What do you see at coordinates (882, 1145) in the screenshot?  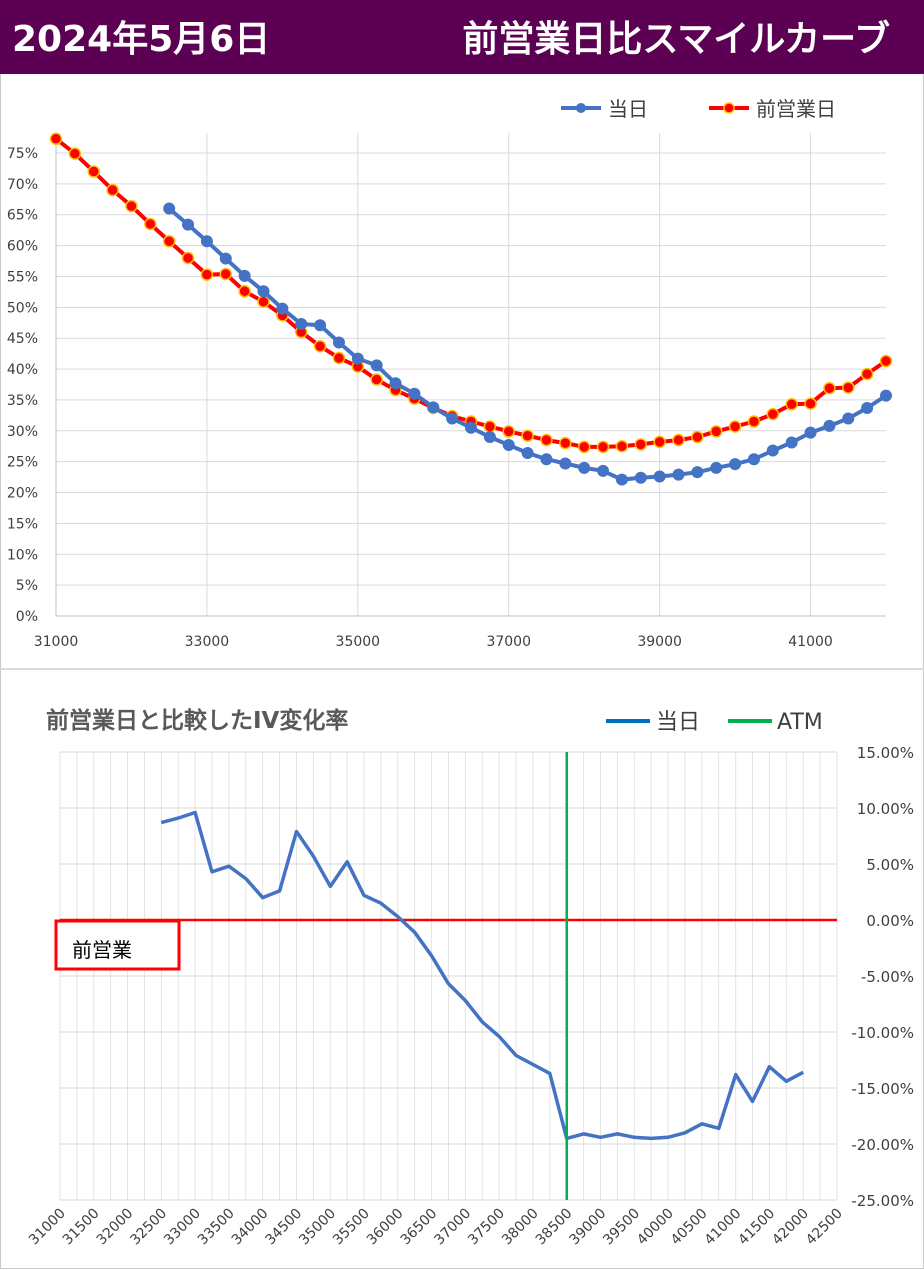 I see `y-tick-label: -20.00%` at bounding box center [882, 1145].